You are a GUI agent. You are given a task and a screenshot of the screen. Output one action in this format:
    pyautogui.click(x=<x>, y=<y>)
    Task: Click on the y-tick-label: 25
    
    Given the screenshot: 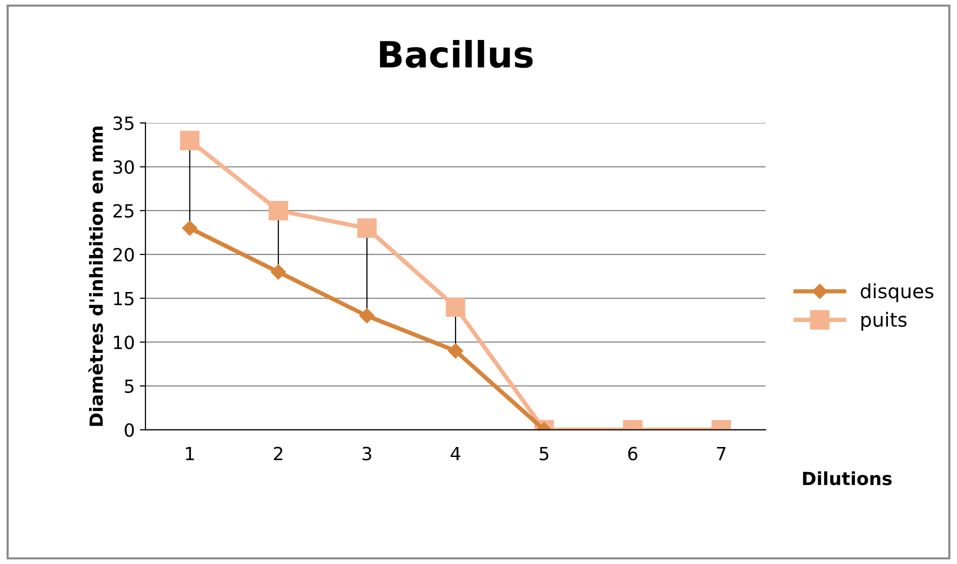 What is the action you would take?
    pyautogui.click(x=123, y=211)
    